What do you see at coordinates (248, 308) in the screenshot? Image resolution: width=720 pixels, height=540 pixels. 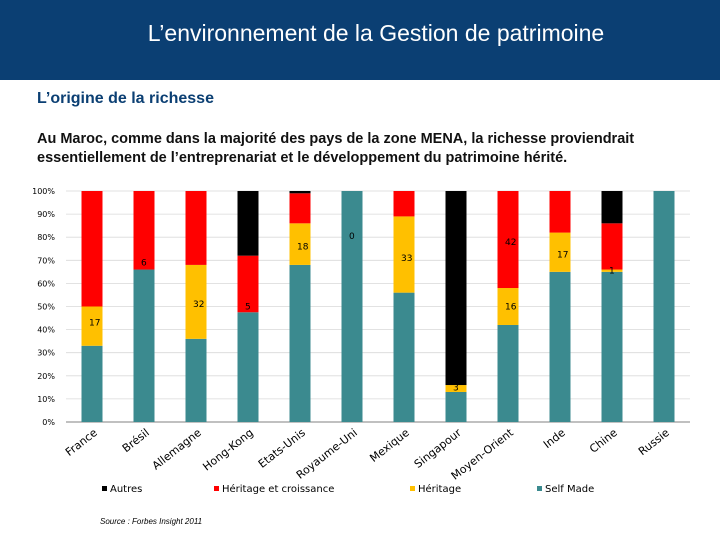 I see `data-label: 5` at bounding box center [248, 308].